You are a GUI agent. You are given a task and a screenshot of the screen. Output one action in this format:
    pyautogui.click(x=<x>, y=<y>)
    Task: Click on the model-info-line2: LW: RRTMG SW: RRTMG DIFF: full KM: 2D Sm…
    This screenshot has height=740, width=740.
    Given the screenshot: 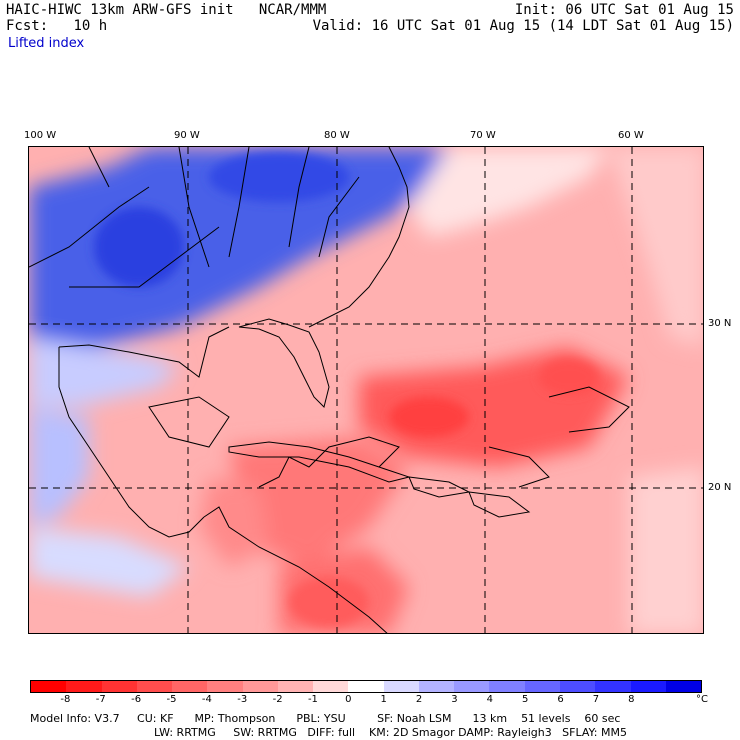 What is the action you would take?
    pyautogui.click(x=390, y=732)
    